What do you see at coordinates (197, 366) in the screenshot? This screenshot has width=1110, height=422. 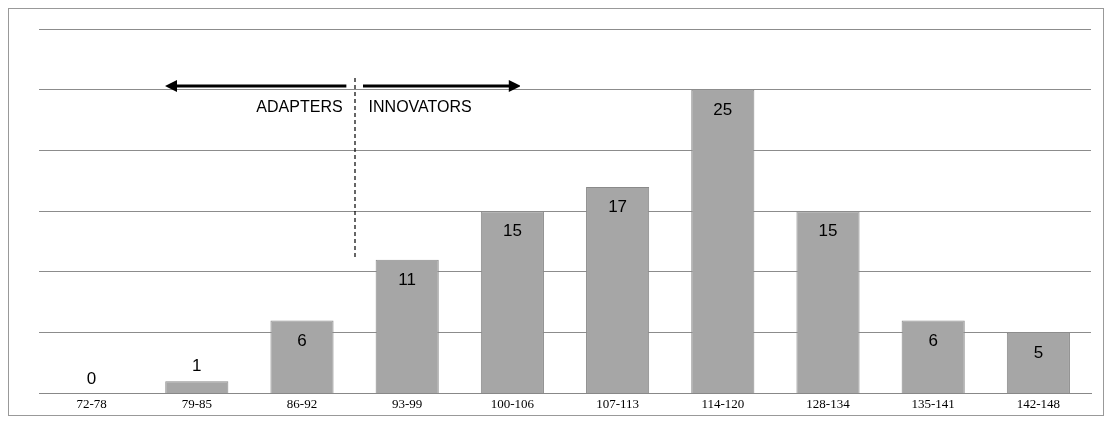 I see `data-label: 1` at bounding box center [197, 366].